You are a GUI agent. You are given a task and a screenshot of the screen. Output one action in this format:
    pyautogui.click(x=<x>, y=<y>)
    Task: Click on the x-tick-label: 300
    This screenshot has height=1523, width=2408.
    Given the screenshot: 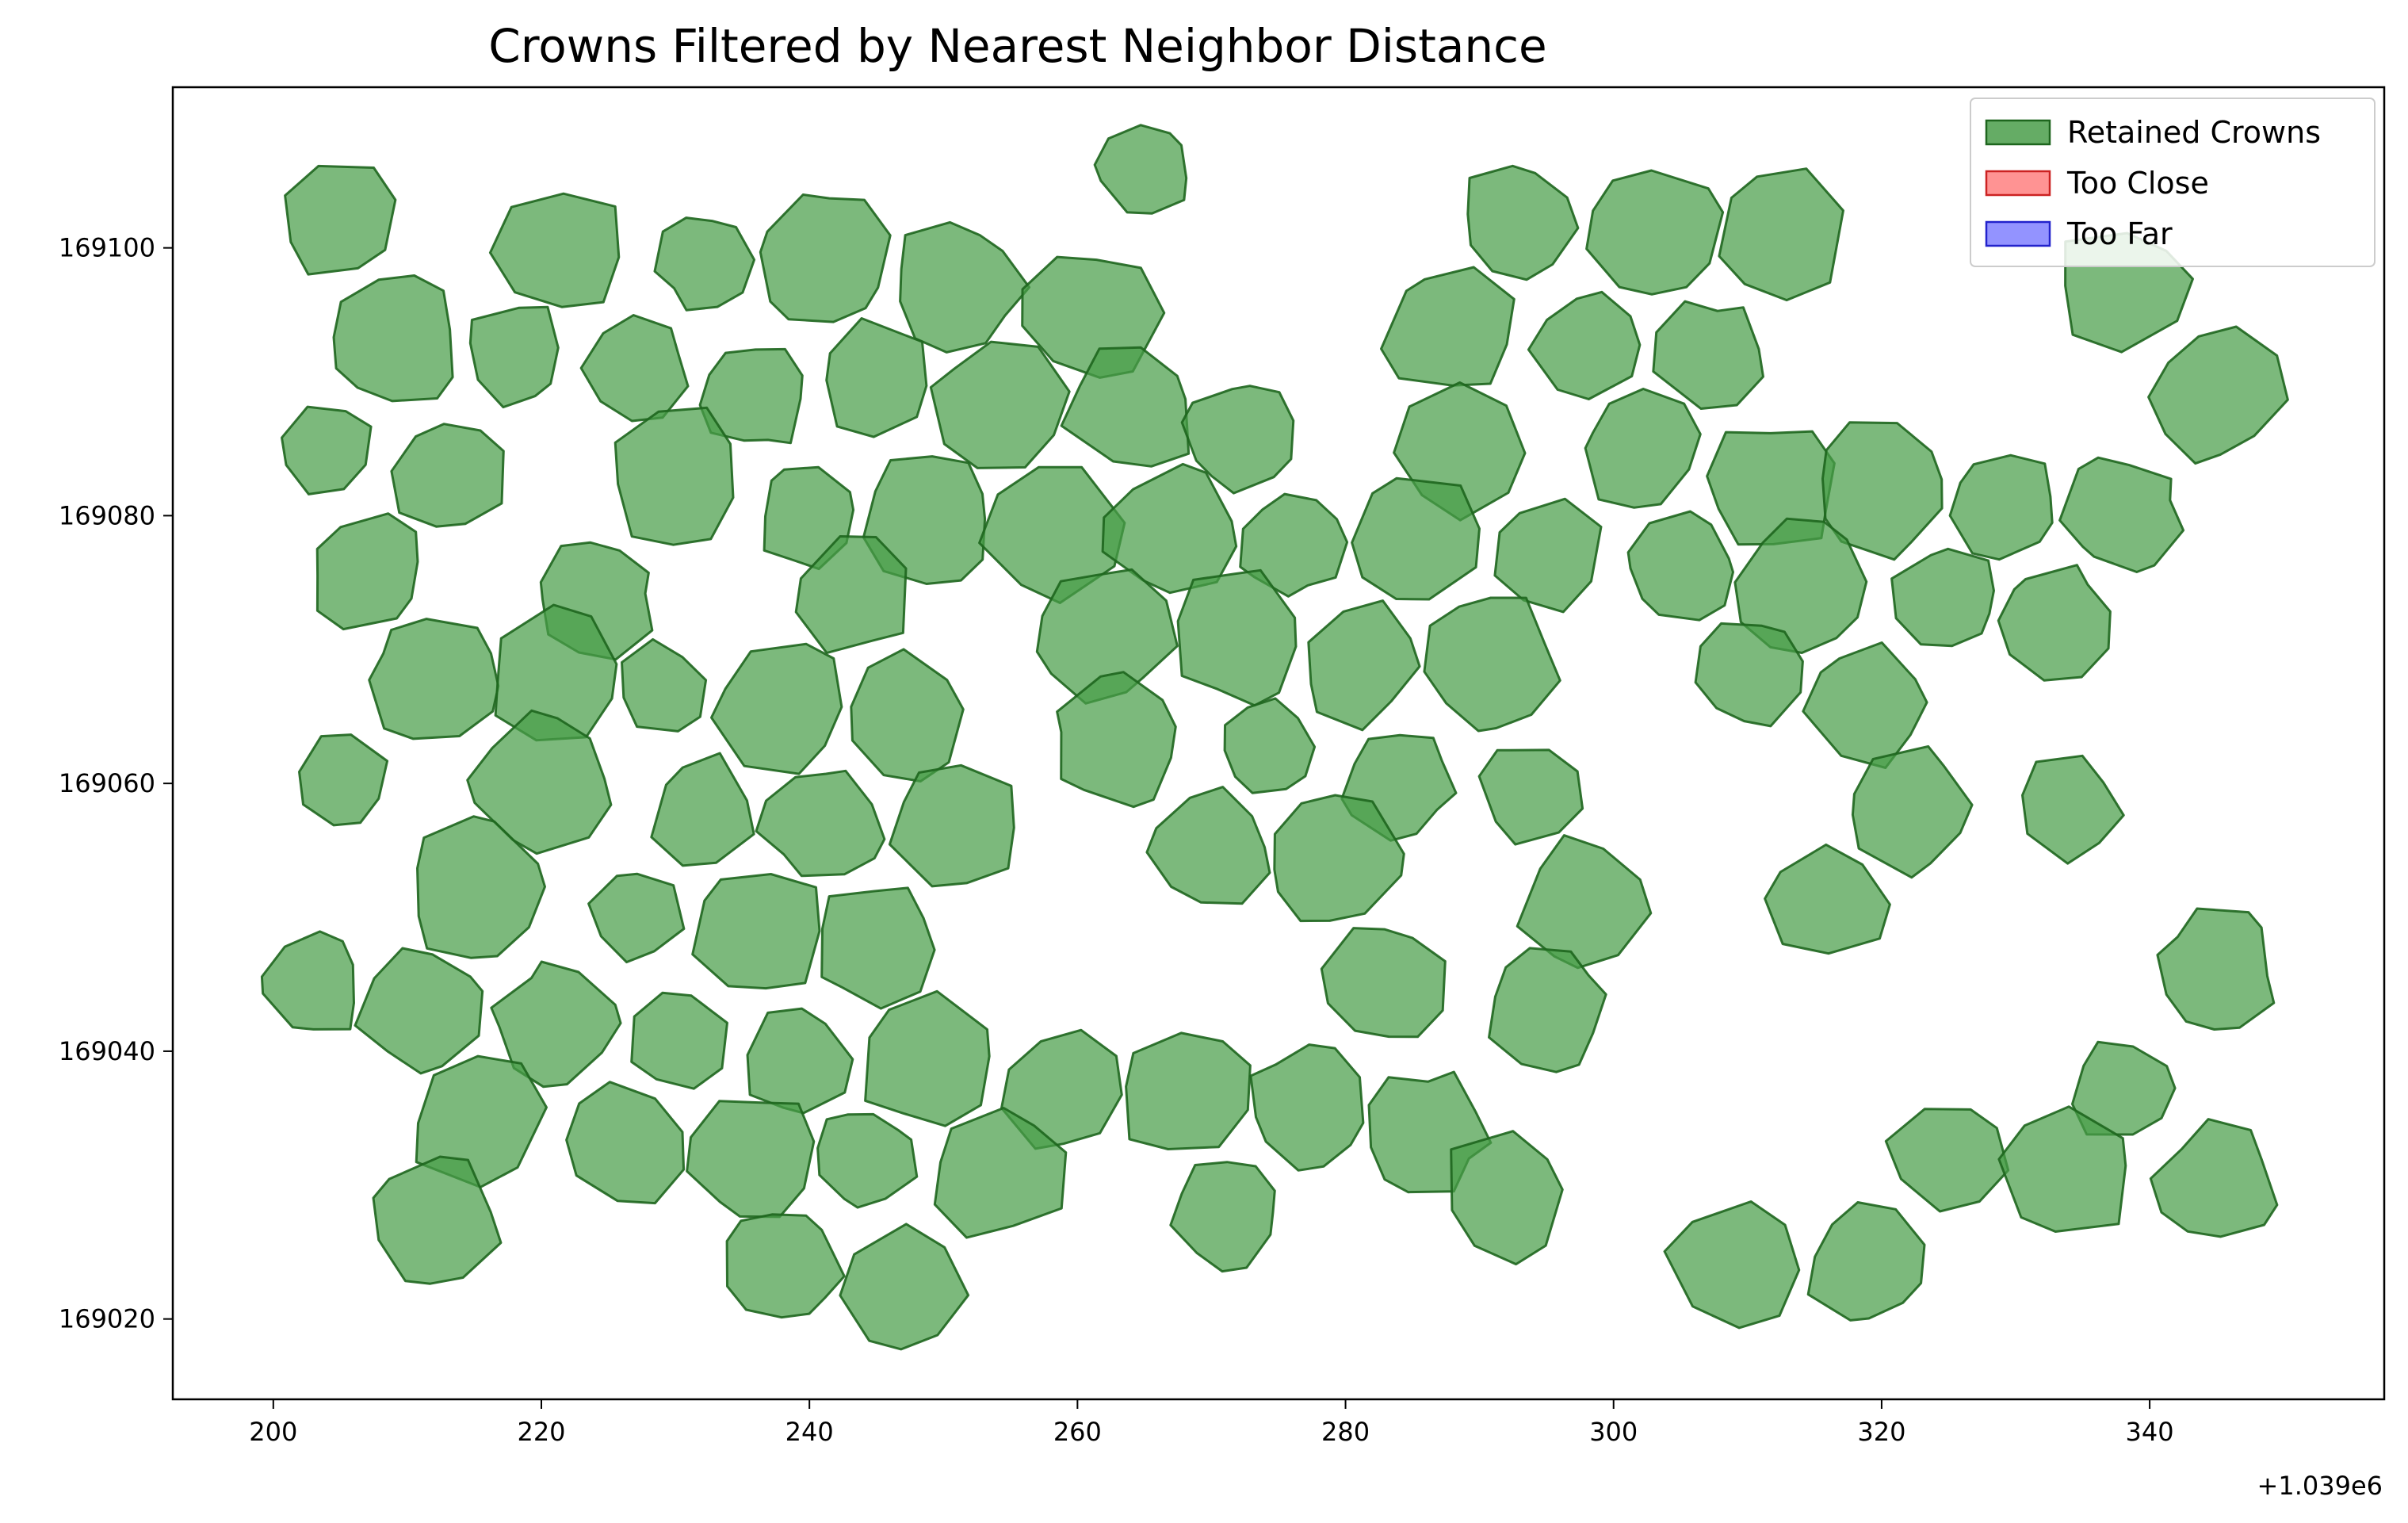 What is the action you would take?
    pyautogui.click(x=1613, y=1432)
    